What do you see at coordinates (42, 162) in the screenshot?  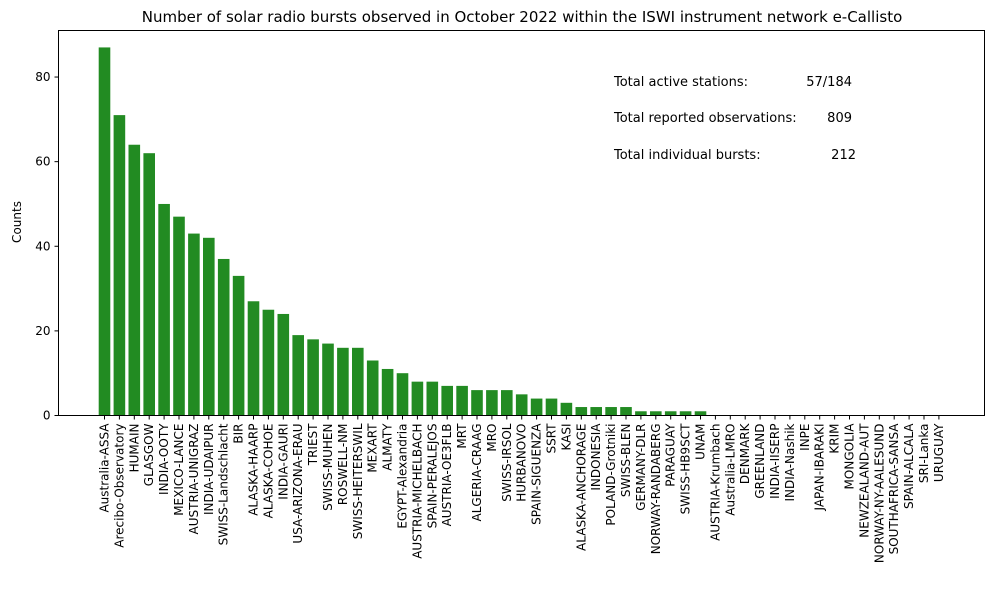 I see `y-tick-label-3: 60` at bounding box center [42, 162].